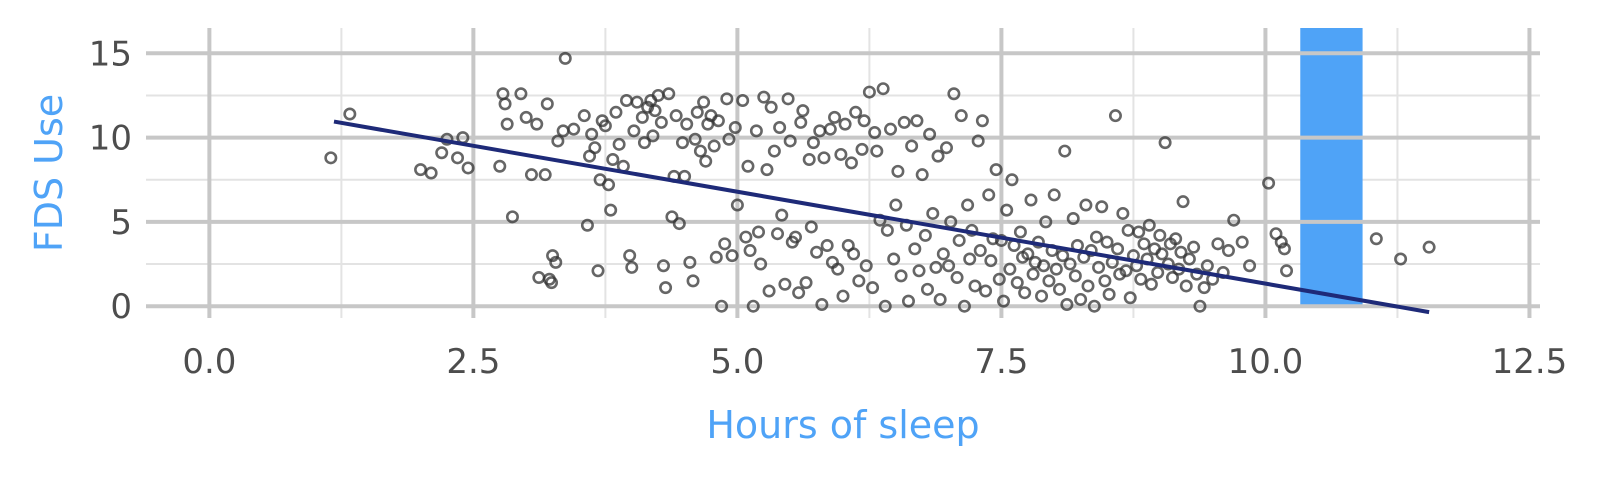 Image resolution: width=1600 pixels, height=480 pixels. What do you see at coordinates (121, 307) in the screenshot?
I see `y-tick-label: 0` at bounding box center [121, 307].